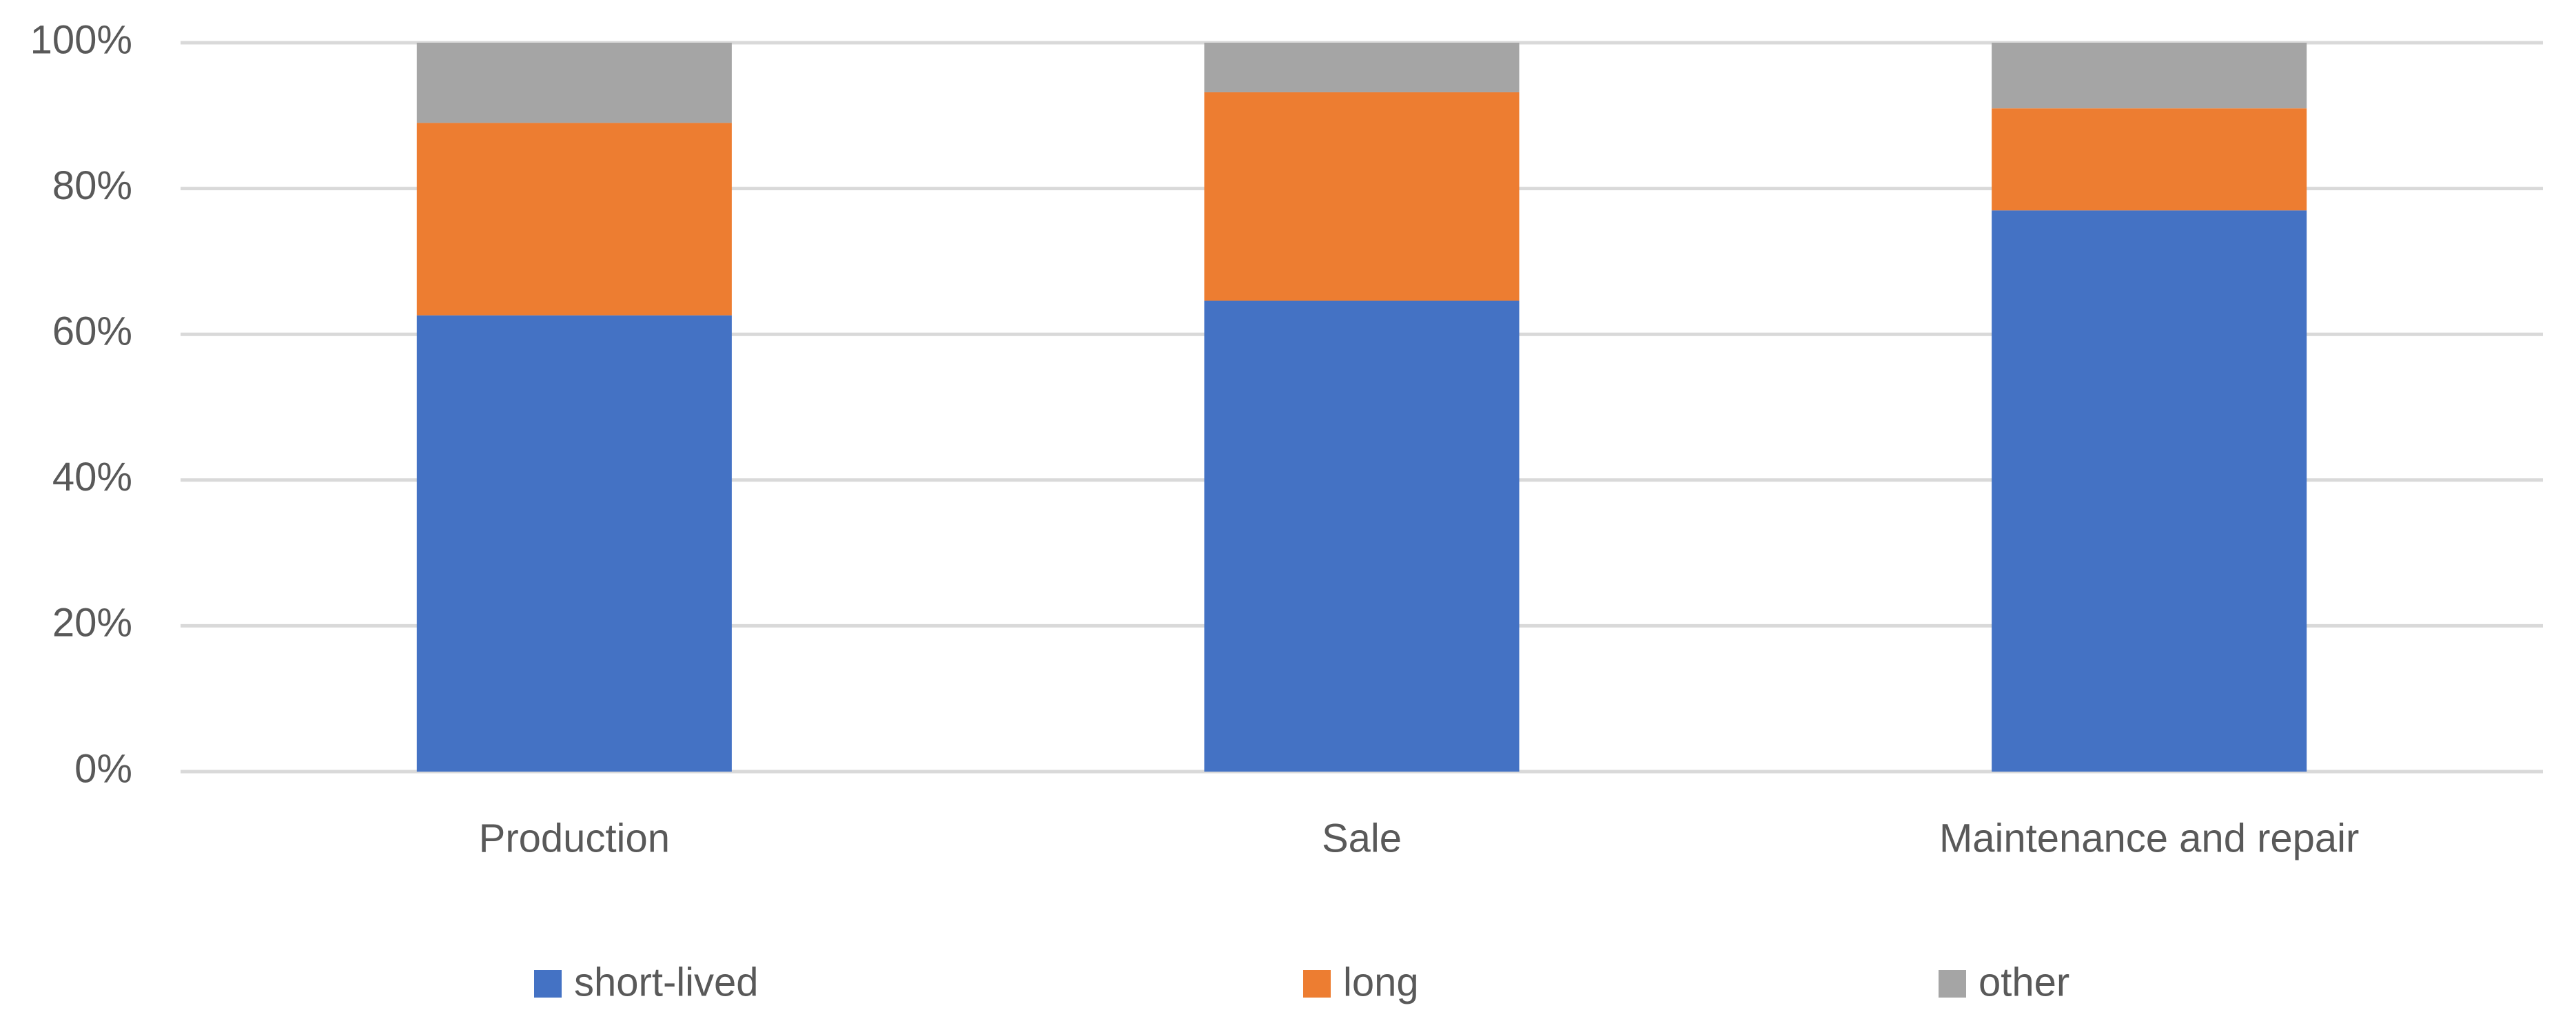 Image resolution: width=2576 pixels, height=1021 pixels. Describe the element at coordinates (92, 186) in the screenshot. I see `y-tick-label: 80%` at that location.